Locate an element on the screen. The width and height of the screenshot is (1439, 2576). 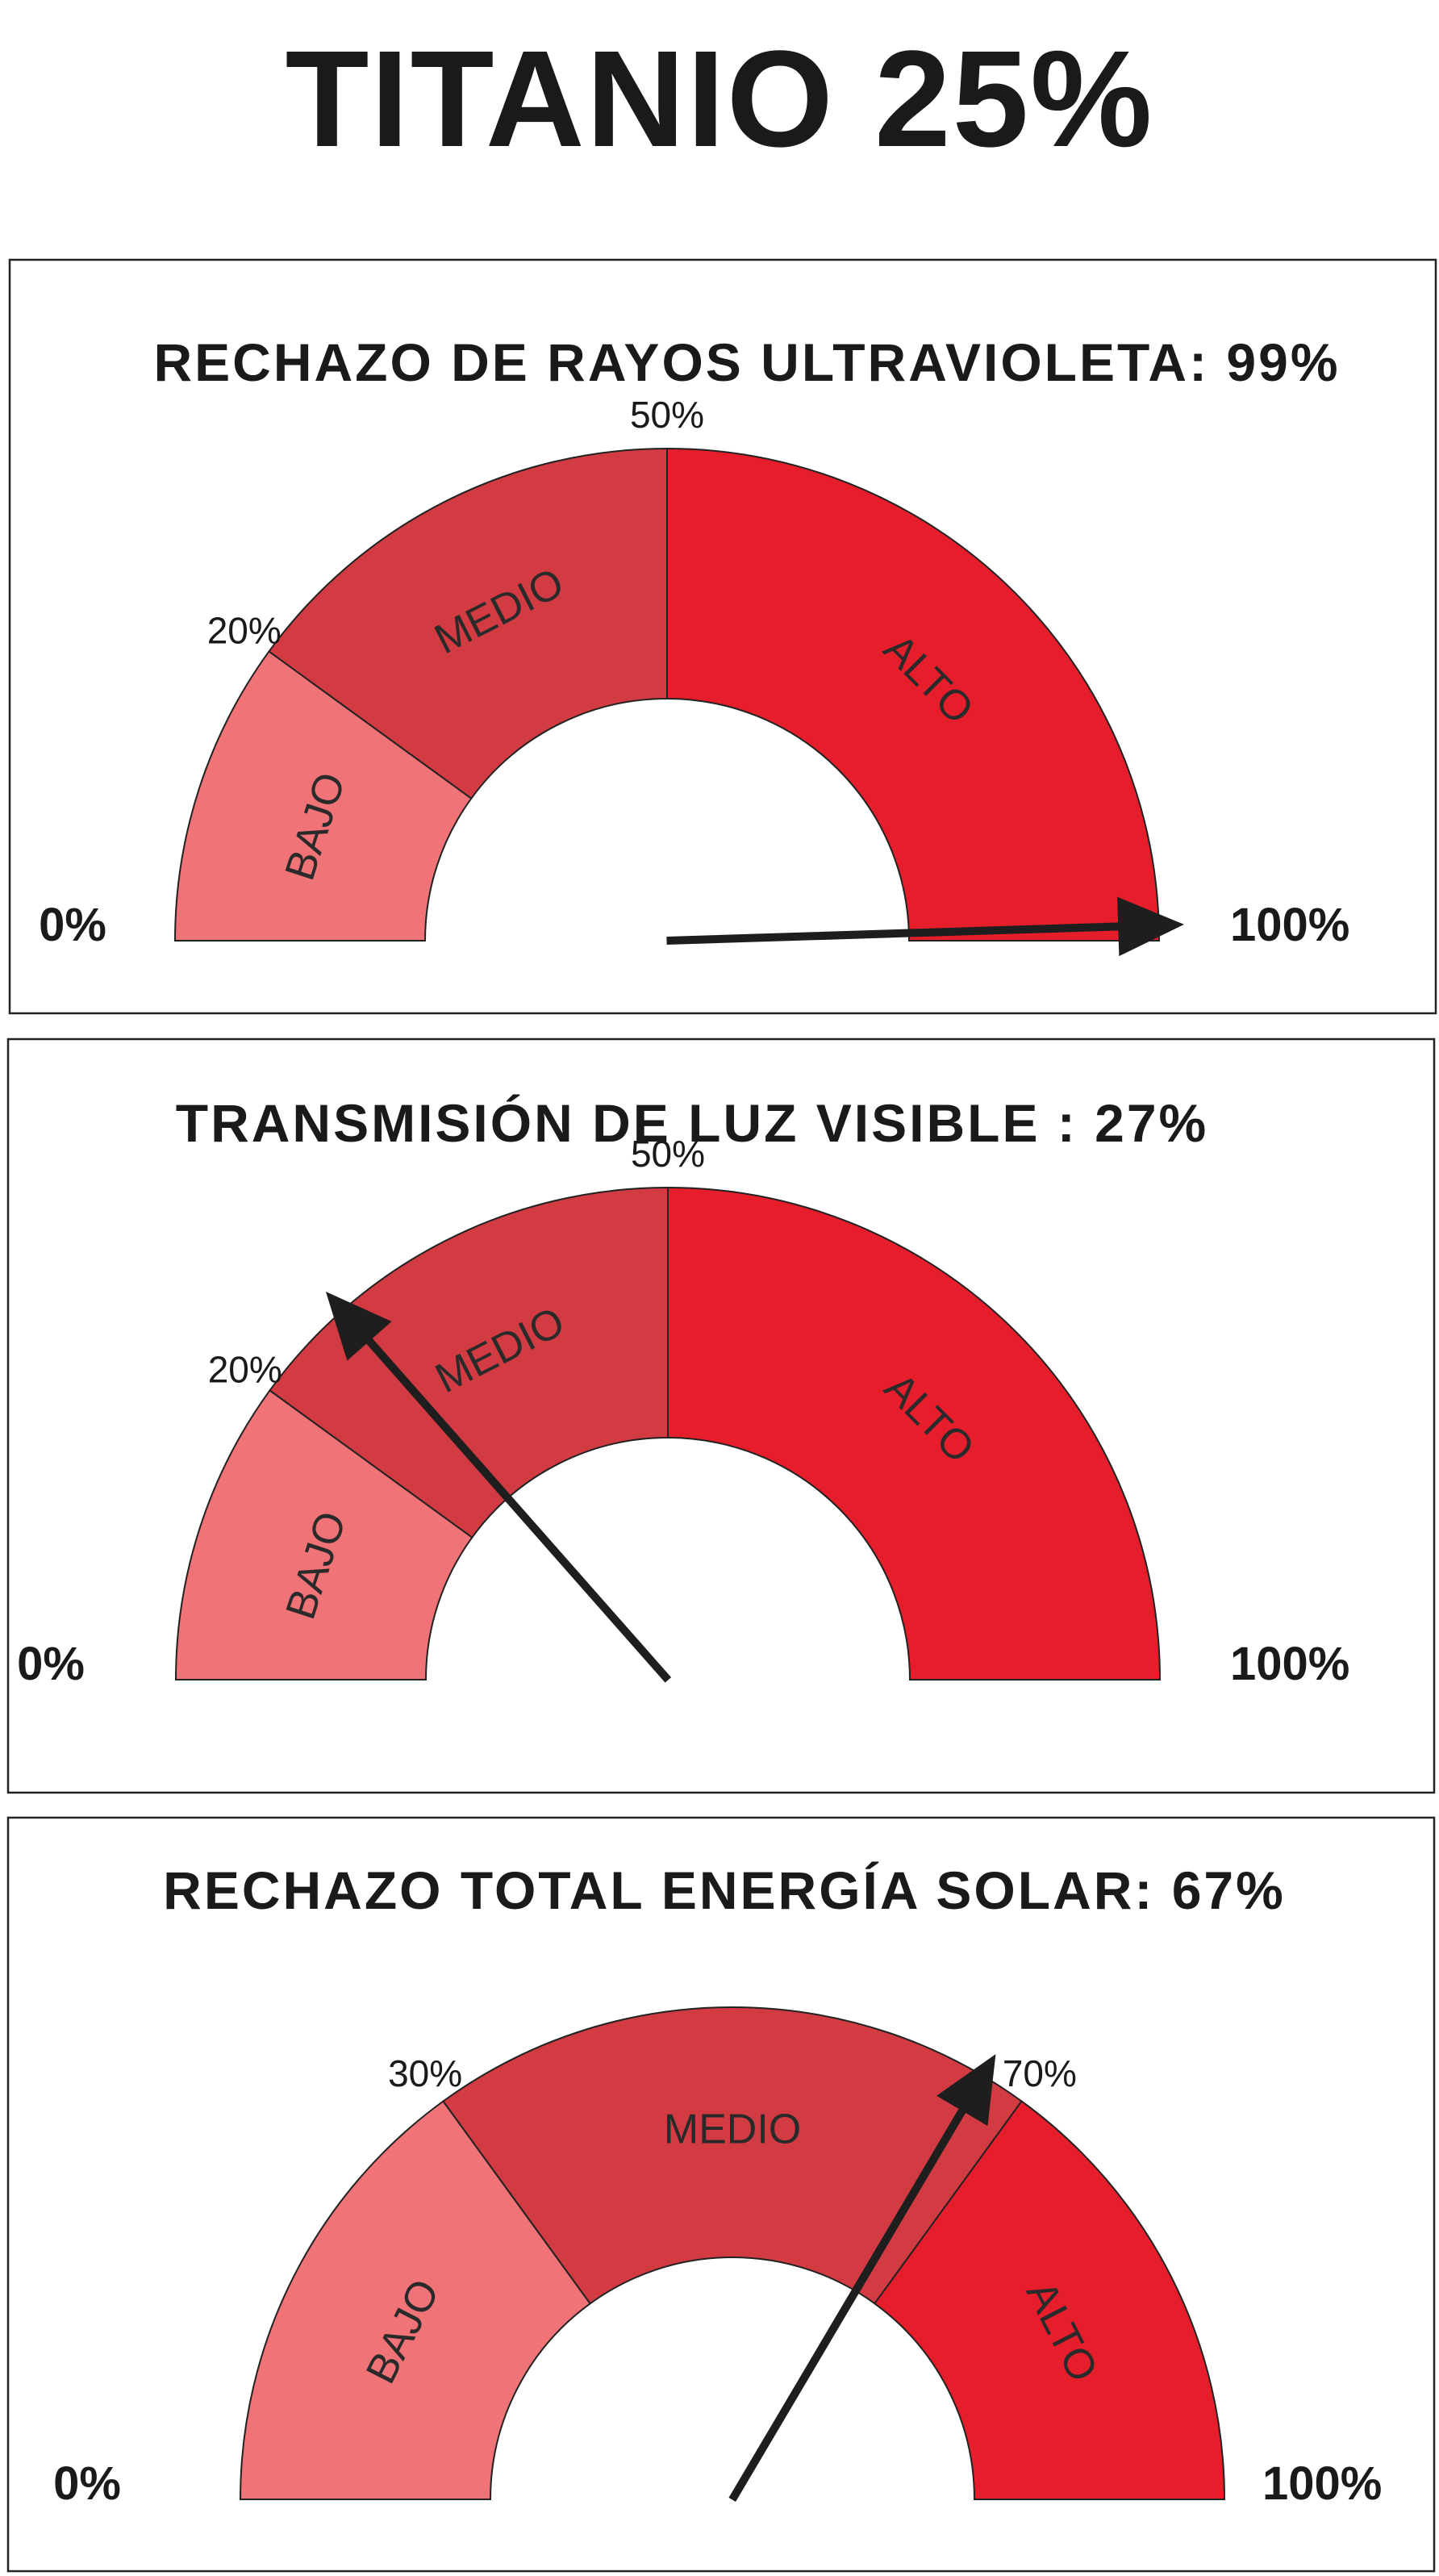
gauge-title: TRANSMISIÓN DE LUZ VISIBLE : 27% is located at coordinates (692, 1123).